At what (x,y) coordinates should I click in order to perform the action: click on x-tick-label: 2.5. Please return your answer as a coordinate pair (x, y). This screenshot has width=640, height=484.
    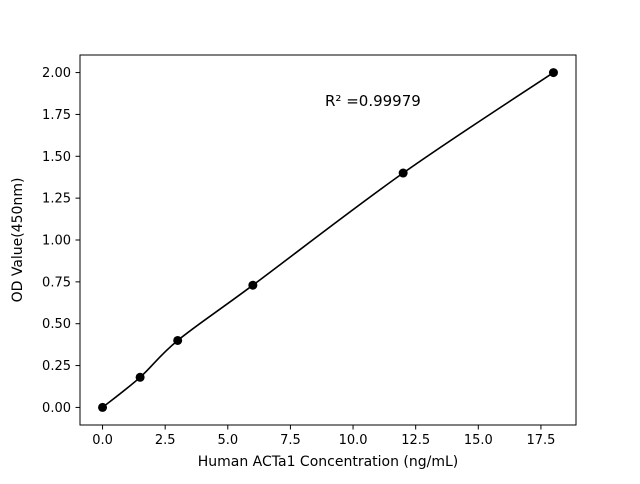
    Looking at the image, I should click on (165, 440).